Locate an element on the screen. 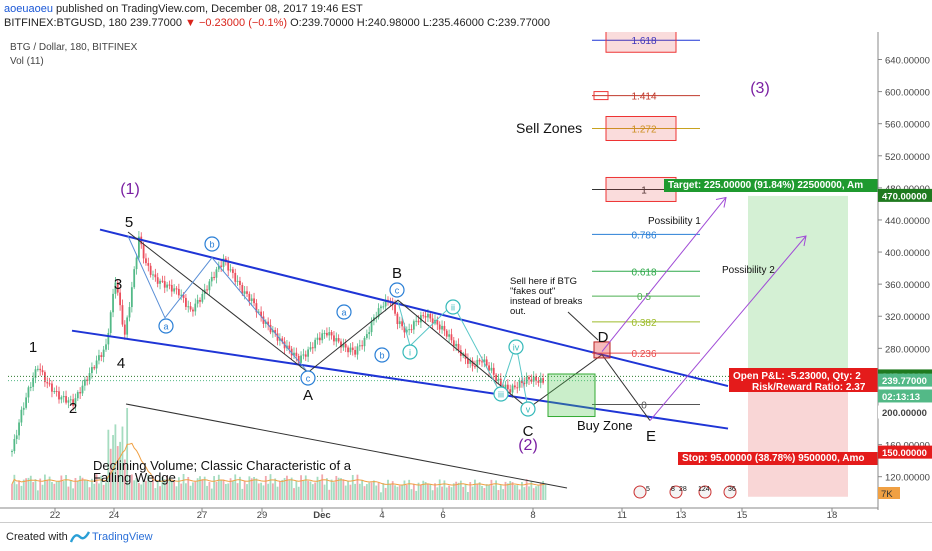  wave-label-B: B is located at coordinates (397, 273).